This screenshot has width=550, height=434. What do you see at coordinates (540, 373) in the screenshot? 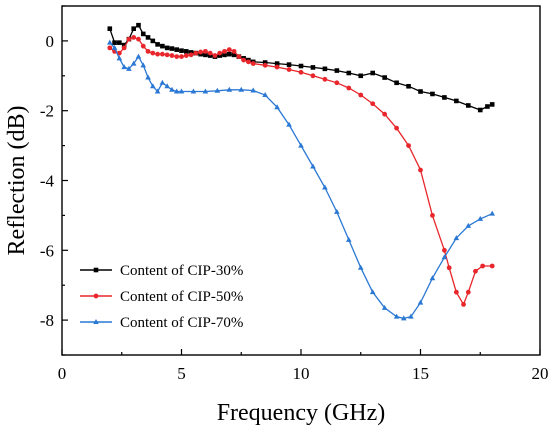
I see `x-tick-label: 20` at bounding box center [540, 373].